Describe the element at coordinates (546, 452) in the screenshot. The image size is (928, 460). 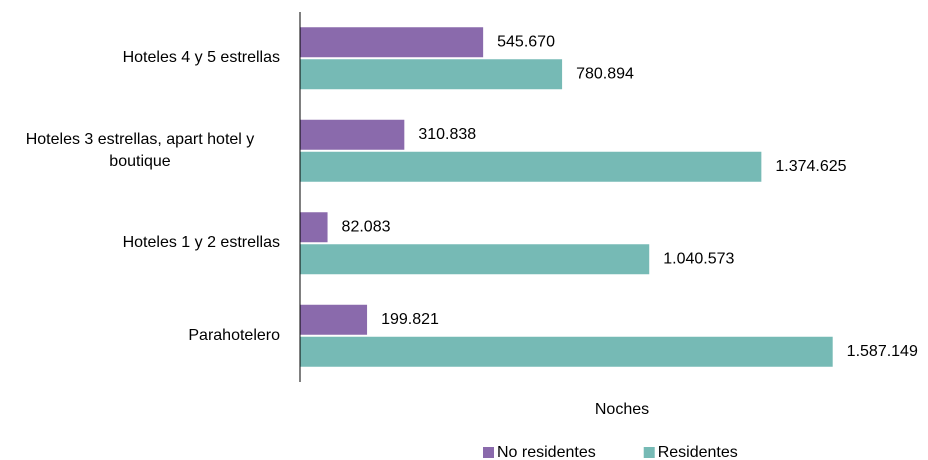
I see `legend-label: No residentes` at that location.